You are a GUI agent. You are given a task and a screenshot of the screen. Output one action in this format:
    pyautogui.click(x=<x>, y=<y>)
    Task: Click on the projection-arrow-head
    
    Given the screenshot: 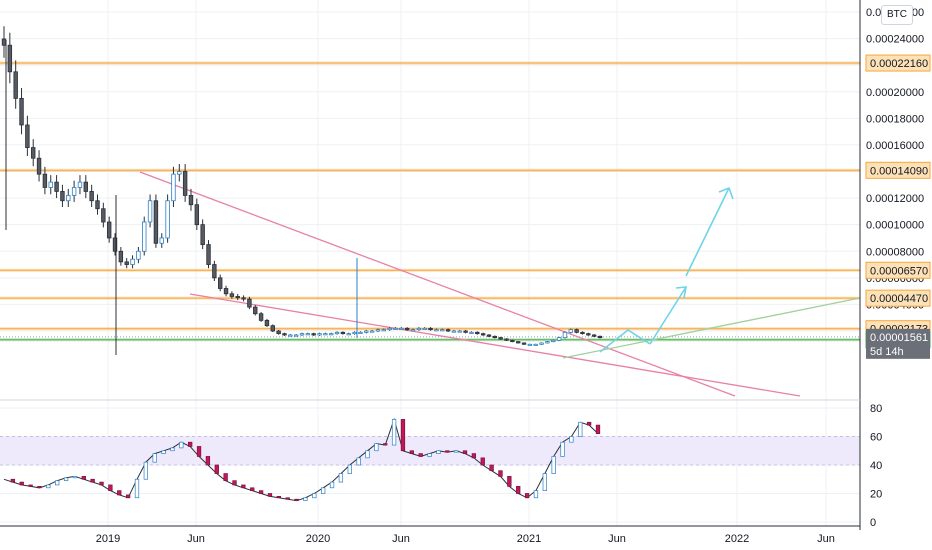 What is the action you would take?
    pyautogui.click(x=726, y=193)
    